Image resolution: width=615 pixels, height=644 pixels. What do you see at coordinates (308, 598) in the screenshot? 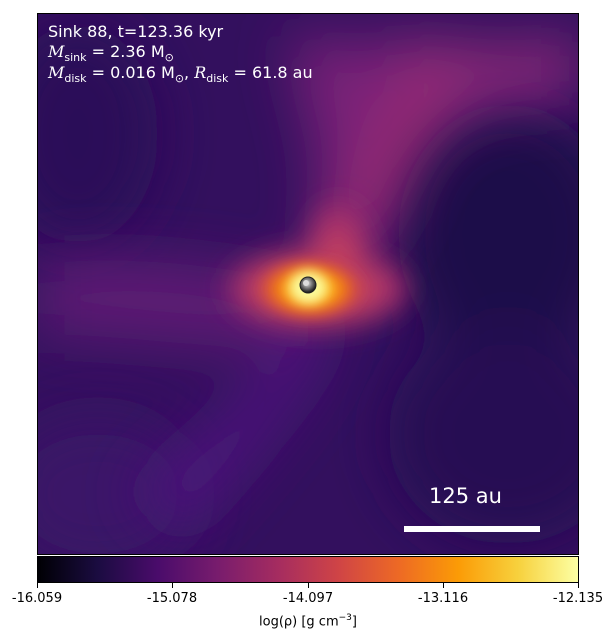
I see `colorbar-tick-label: -14.097` at bounding box center [308, 598].